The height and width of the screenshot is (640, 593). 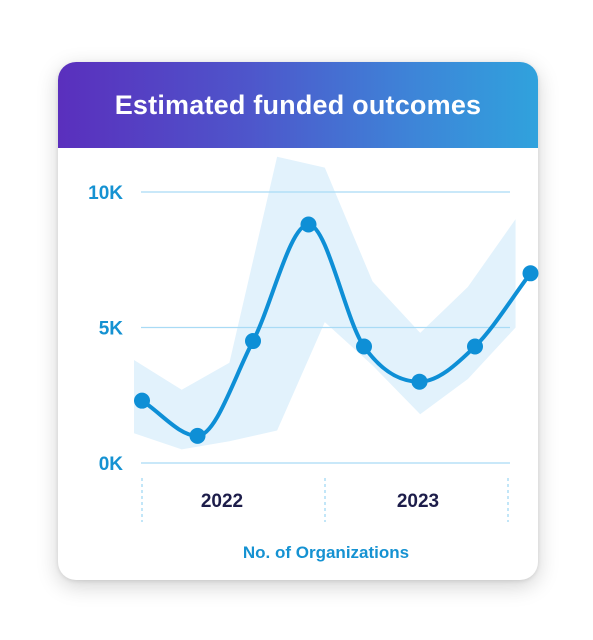 I want to click on x-tick-label: 2022, so click(x=222, y=501).